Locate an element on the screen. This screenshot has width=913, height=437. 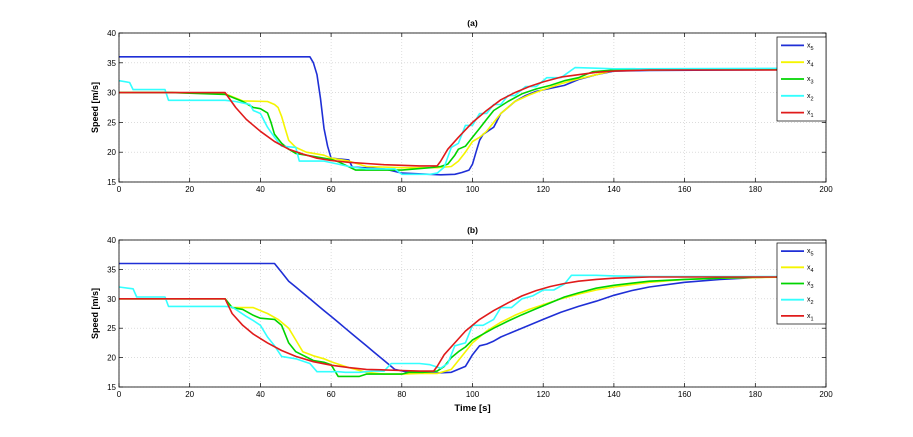
chart-title: (a) is located at coordinates (472, 23).